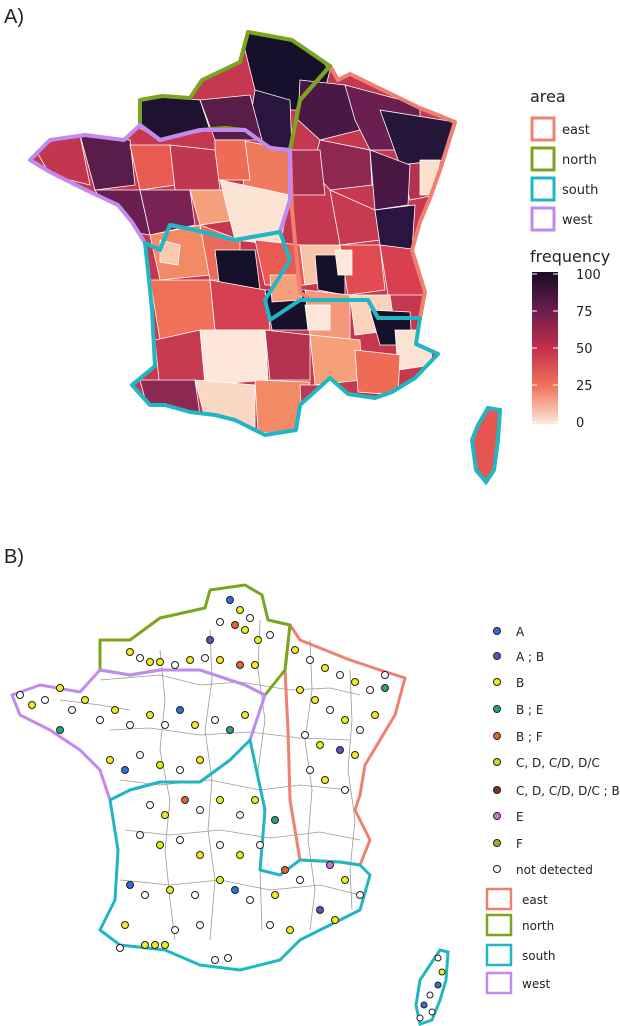 The width and height of the screenshot is (620, 1026). Describe the element at coordinates (285, 330) in the screenshot. I see `area-outline-south` at that location.